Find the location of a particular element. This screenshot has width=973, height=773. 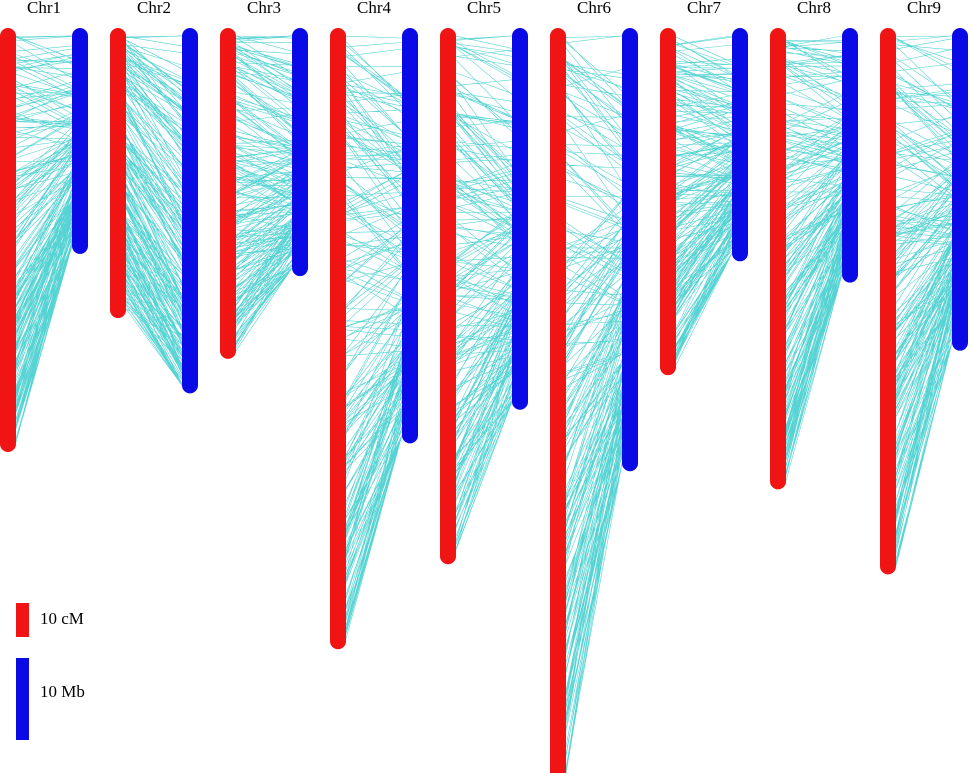

chromosome-label: Chr5 is located at coordinates (484, 8).